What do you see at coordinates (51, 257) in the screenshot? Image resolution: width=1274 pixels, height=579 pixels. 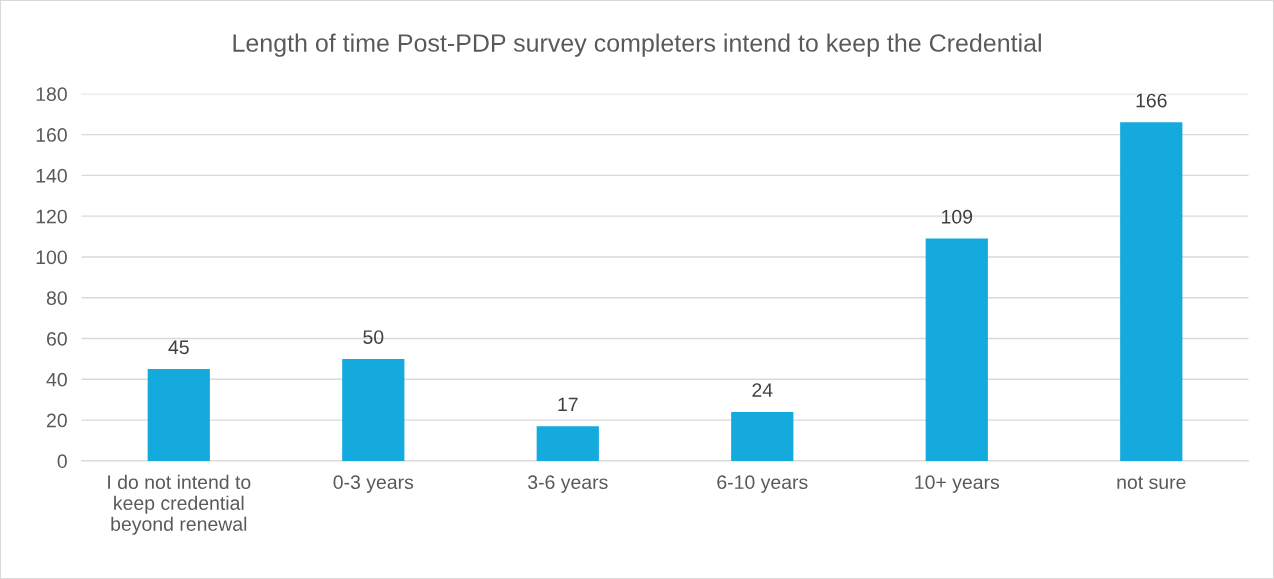 I see `y-tick-label: 100` at bounding box center [51, 257].